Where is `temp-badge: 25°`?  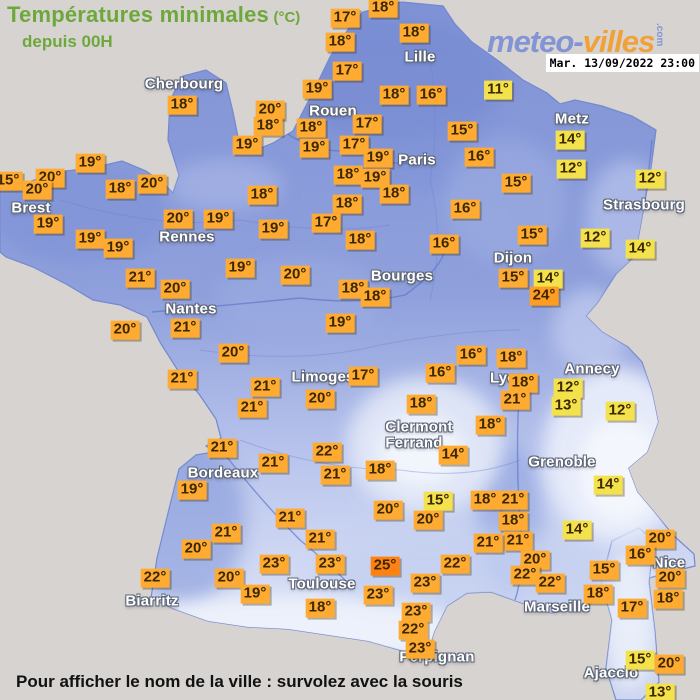
temp-badge: 25° is located at coordinates (385, 566).